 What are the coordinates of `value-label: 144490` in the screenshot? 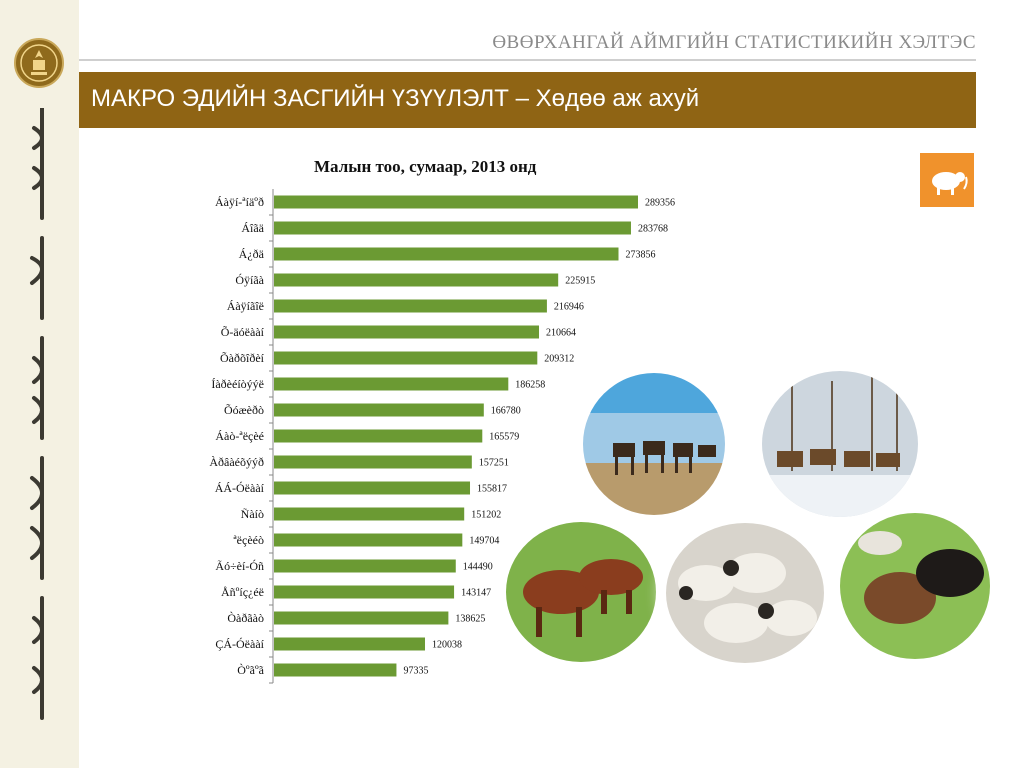 It's located at (478, 567).